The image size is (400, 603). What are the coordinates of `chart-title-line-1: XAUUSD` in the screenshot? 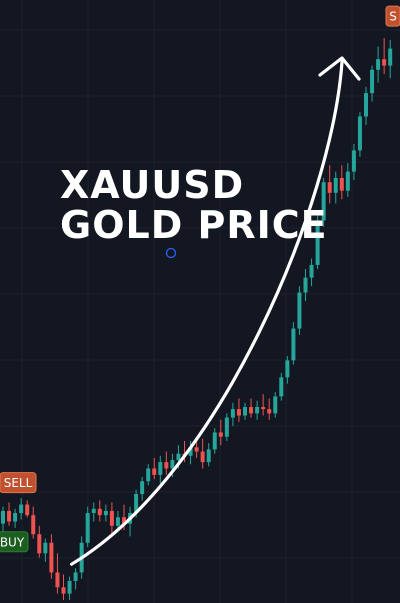 It's located at (152, 185).